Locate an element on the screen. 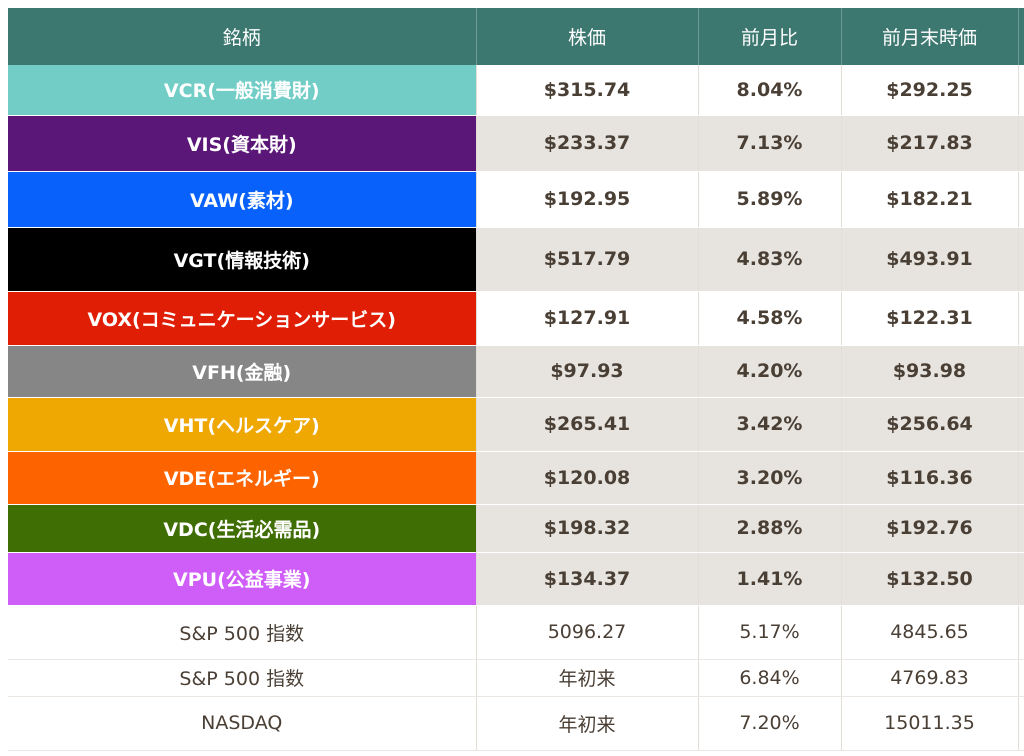 The width and height of the screenshot is (1024, 756). index-prev-cell: 15011.35 is located at coordinates (930, 723).